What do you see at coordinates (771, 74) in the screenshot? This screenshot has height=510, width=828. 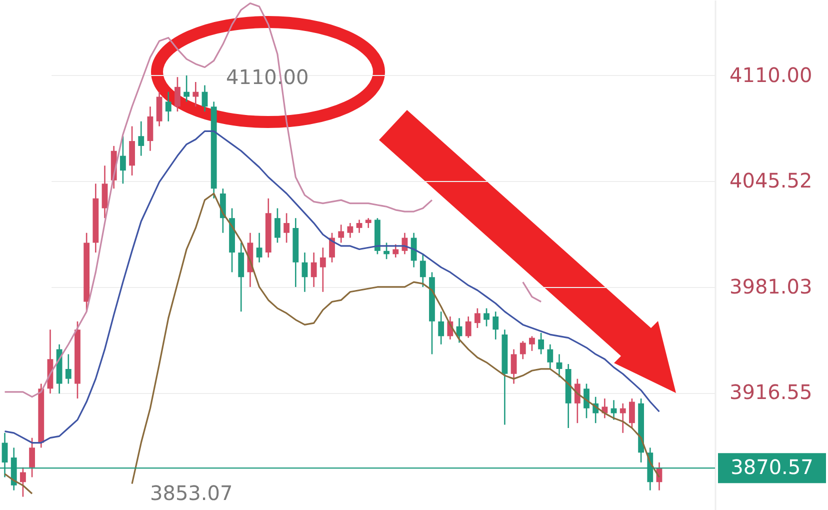 I see `y-tick-label: 4110.00` at bounding box center [771, 74].